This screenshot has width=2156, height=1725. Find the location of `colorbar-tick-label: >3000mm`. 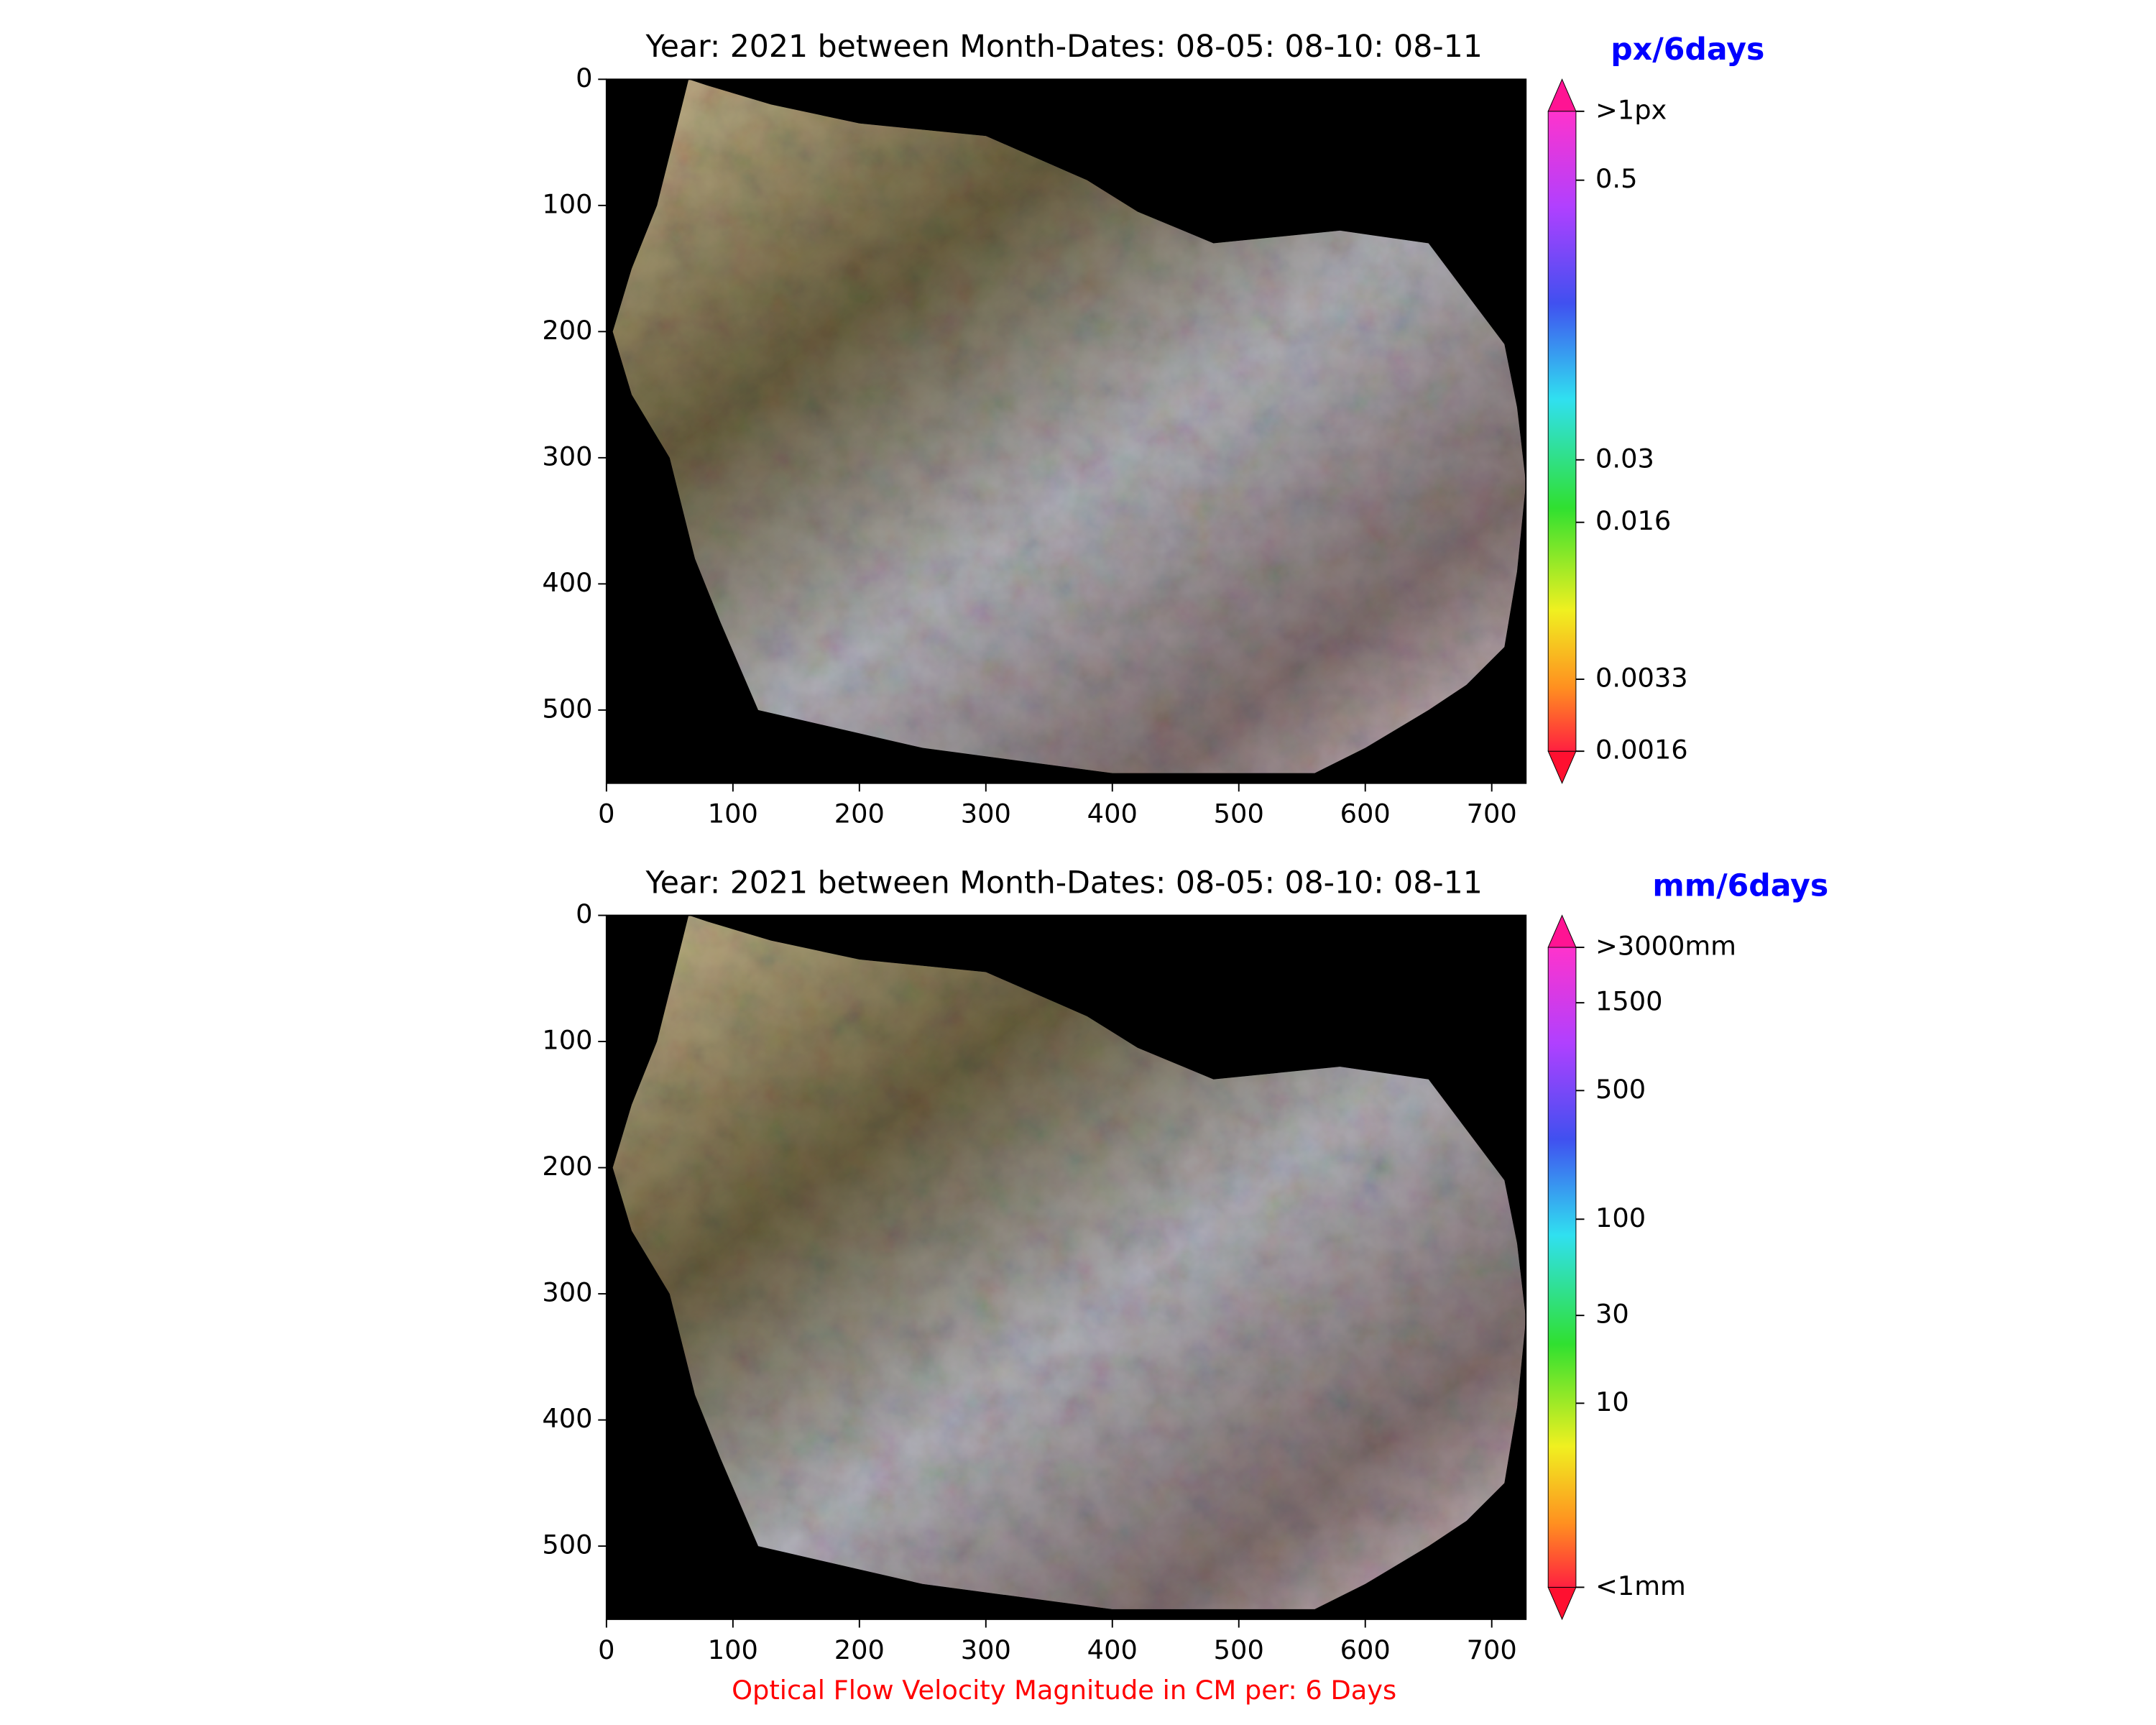

colorbar-tick-label: >3000mm is located at coordinates (1665, 946).